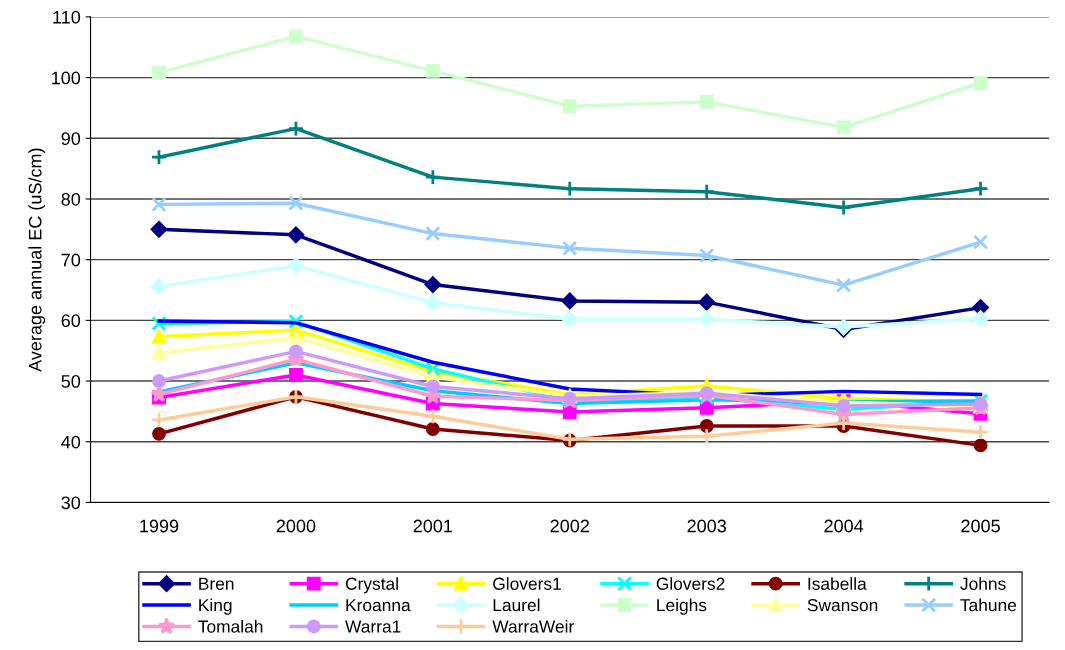  Describe the element at coordinates (533, 626) in the screenshot. I see `legend-label: WarraWeir` at that location.